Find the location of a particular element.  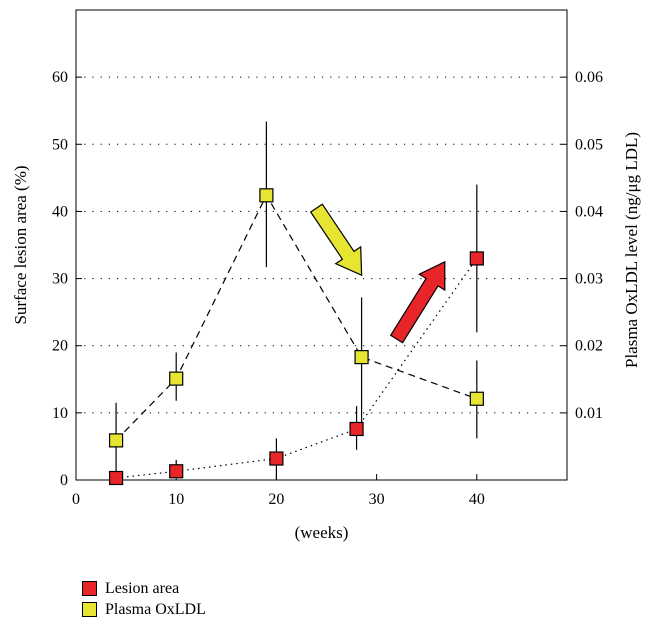

x-tick-label: 40 is located at coordinates (477, 499).